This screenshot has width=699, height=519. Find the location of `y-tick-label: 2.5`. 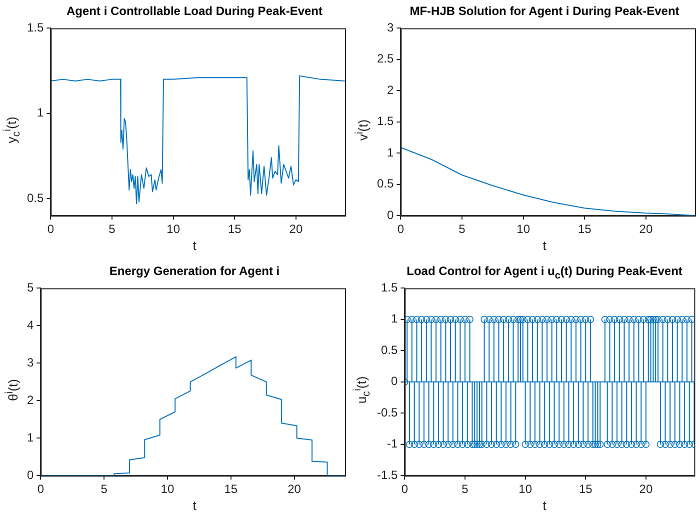

y-tick-label: 2.5 is located at coordinates (385, 59).